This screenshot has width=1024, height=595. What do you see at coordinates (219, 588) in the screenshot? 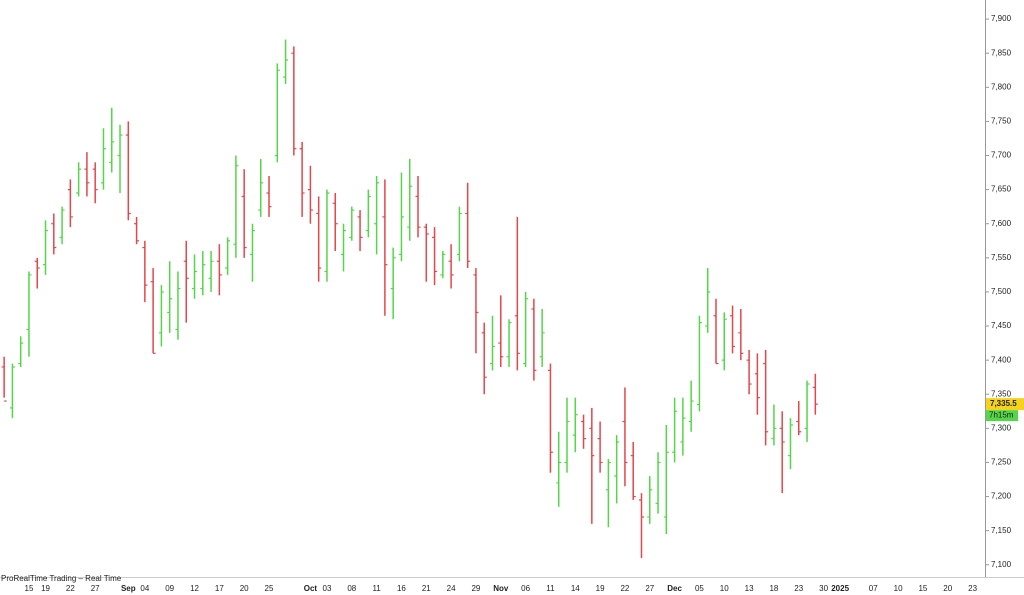
I see `x-tick-label: 17` at bounding box center [219, 588].